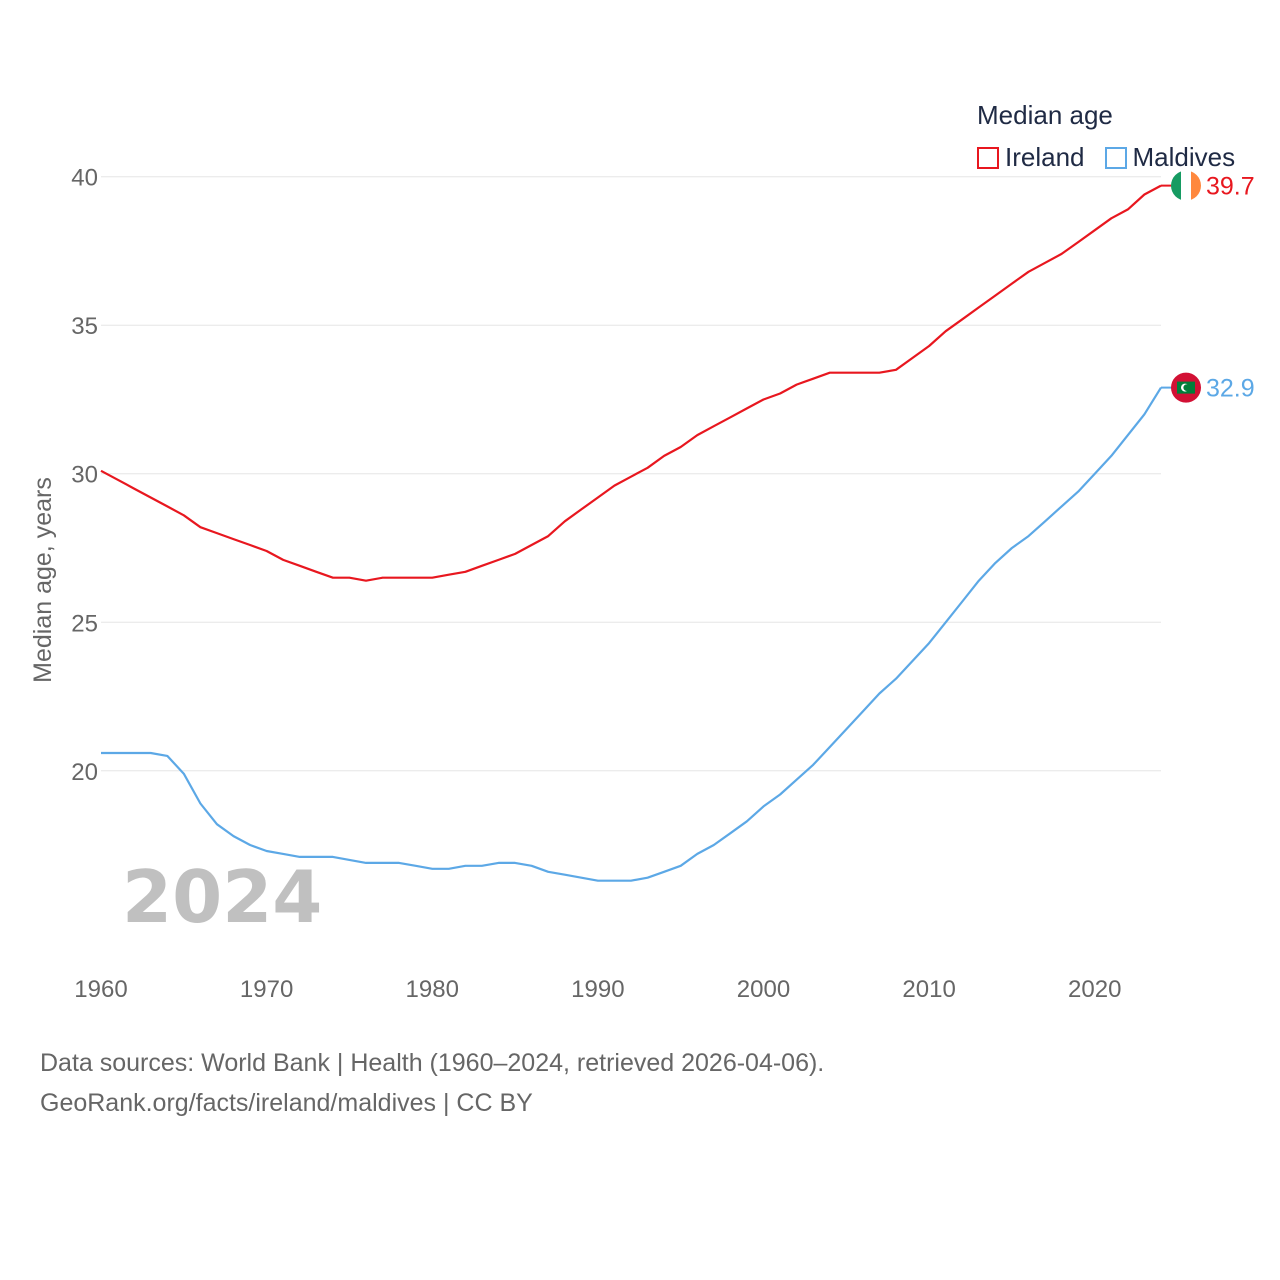  What do you see at coordinates (1230, 389) in the screenshot?
I see `series-end-label-maldives: 32.9` at bounding box center [1230, 389].